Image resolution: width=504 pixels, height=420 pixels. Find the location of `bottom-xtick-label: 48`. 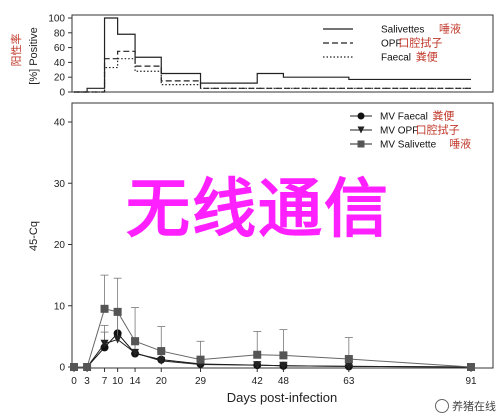

bottom-xtick-label: 48 is located at coordinates (284, 381).